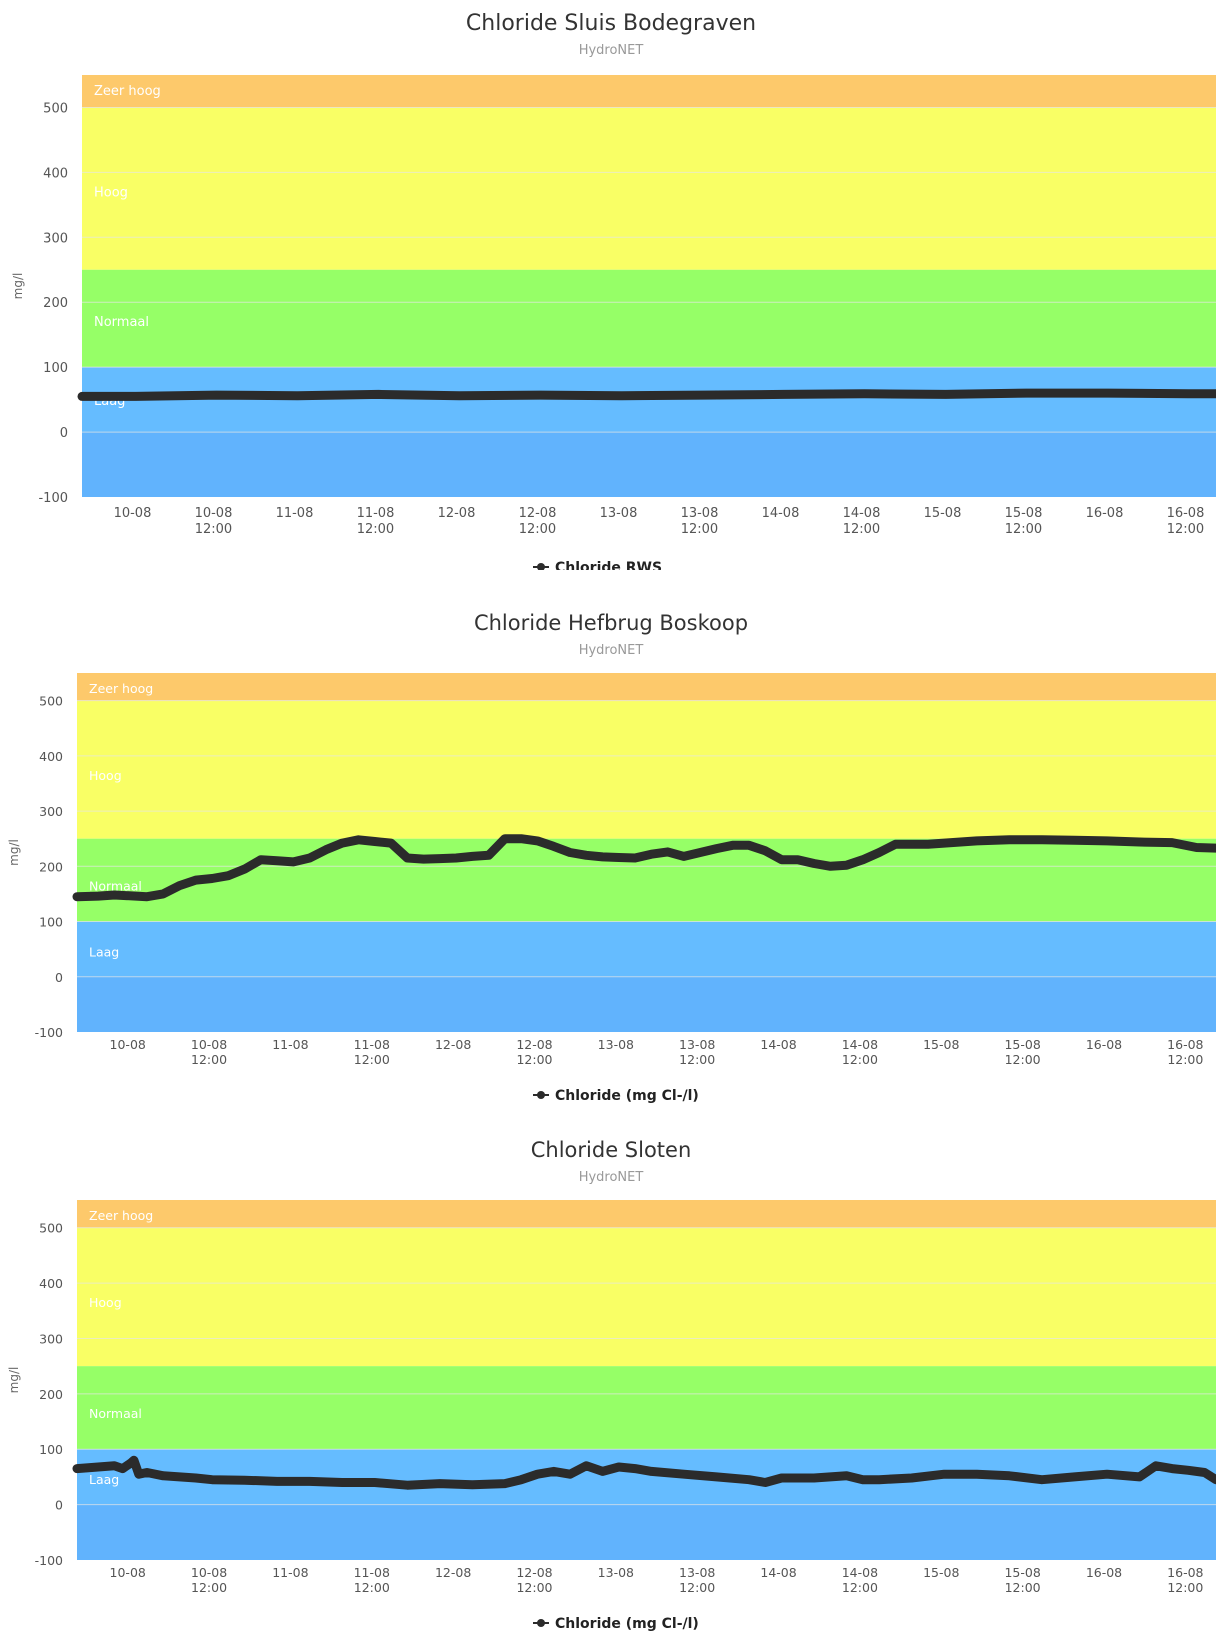 The image size is (1216, 1634). I want to click on y-axis-title: mg/l, so click(14, 852).